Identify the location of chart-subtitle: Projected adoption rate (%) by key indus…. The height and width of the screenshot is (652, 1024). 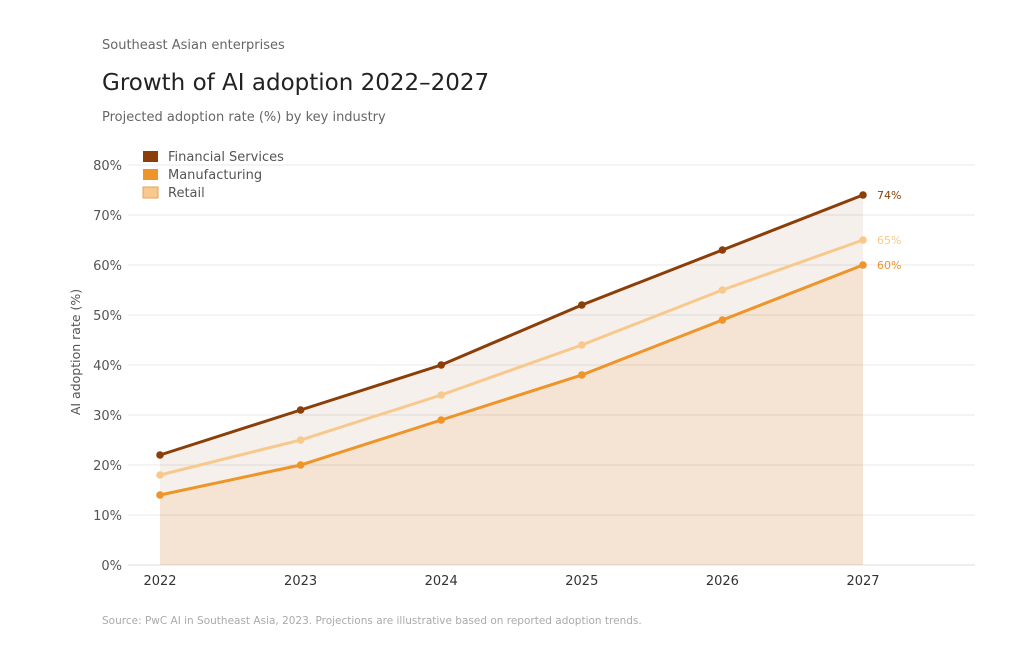
(244, 117).